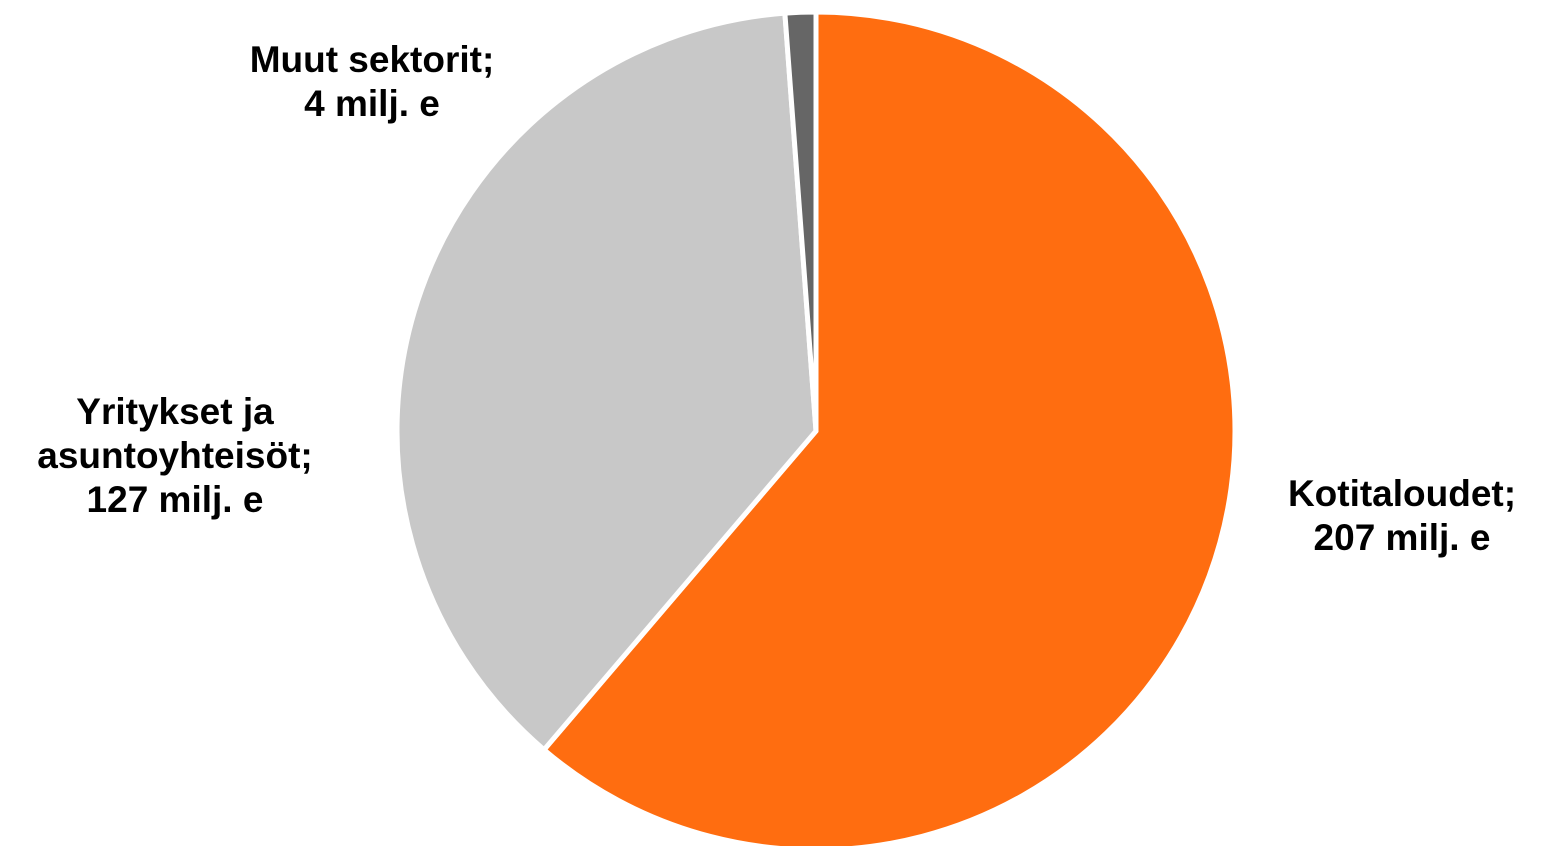 The image size is (1544, 846). What do you see at coordinates (1402, 493) in the screenshot?
I see `data-label-kotitaloudet-name: Kotitaloudet;` at bounding box center [1402, 493].